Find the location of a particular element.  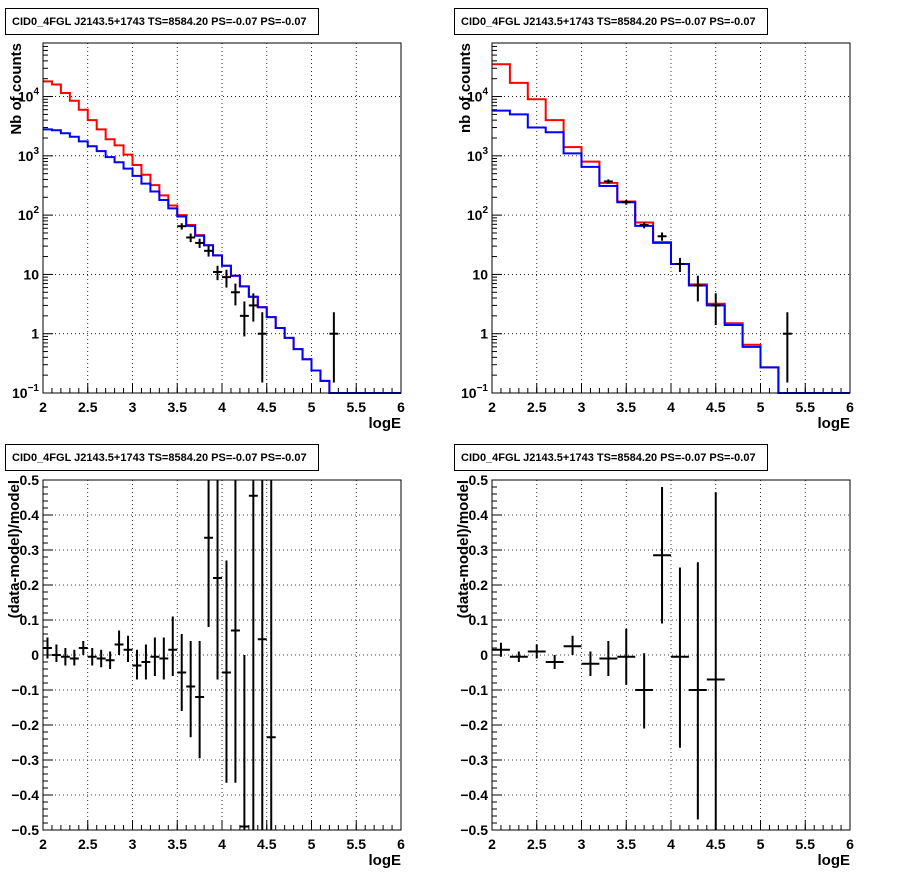

y-tick-exponent: 2 is located at coordinates (36, 210).